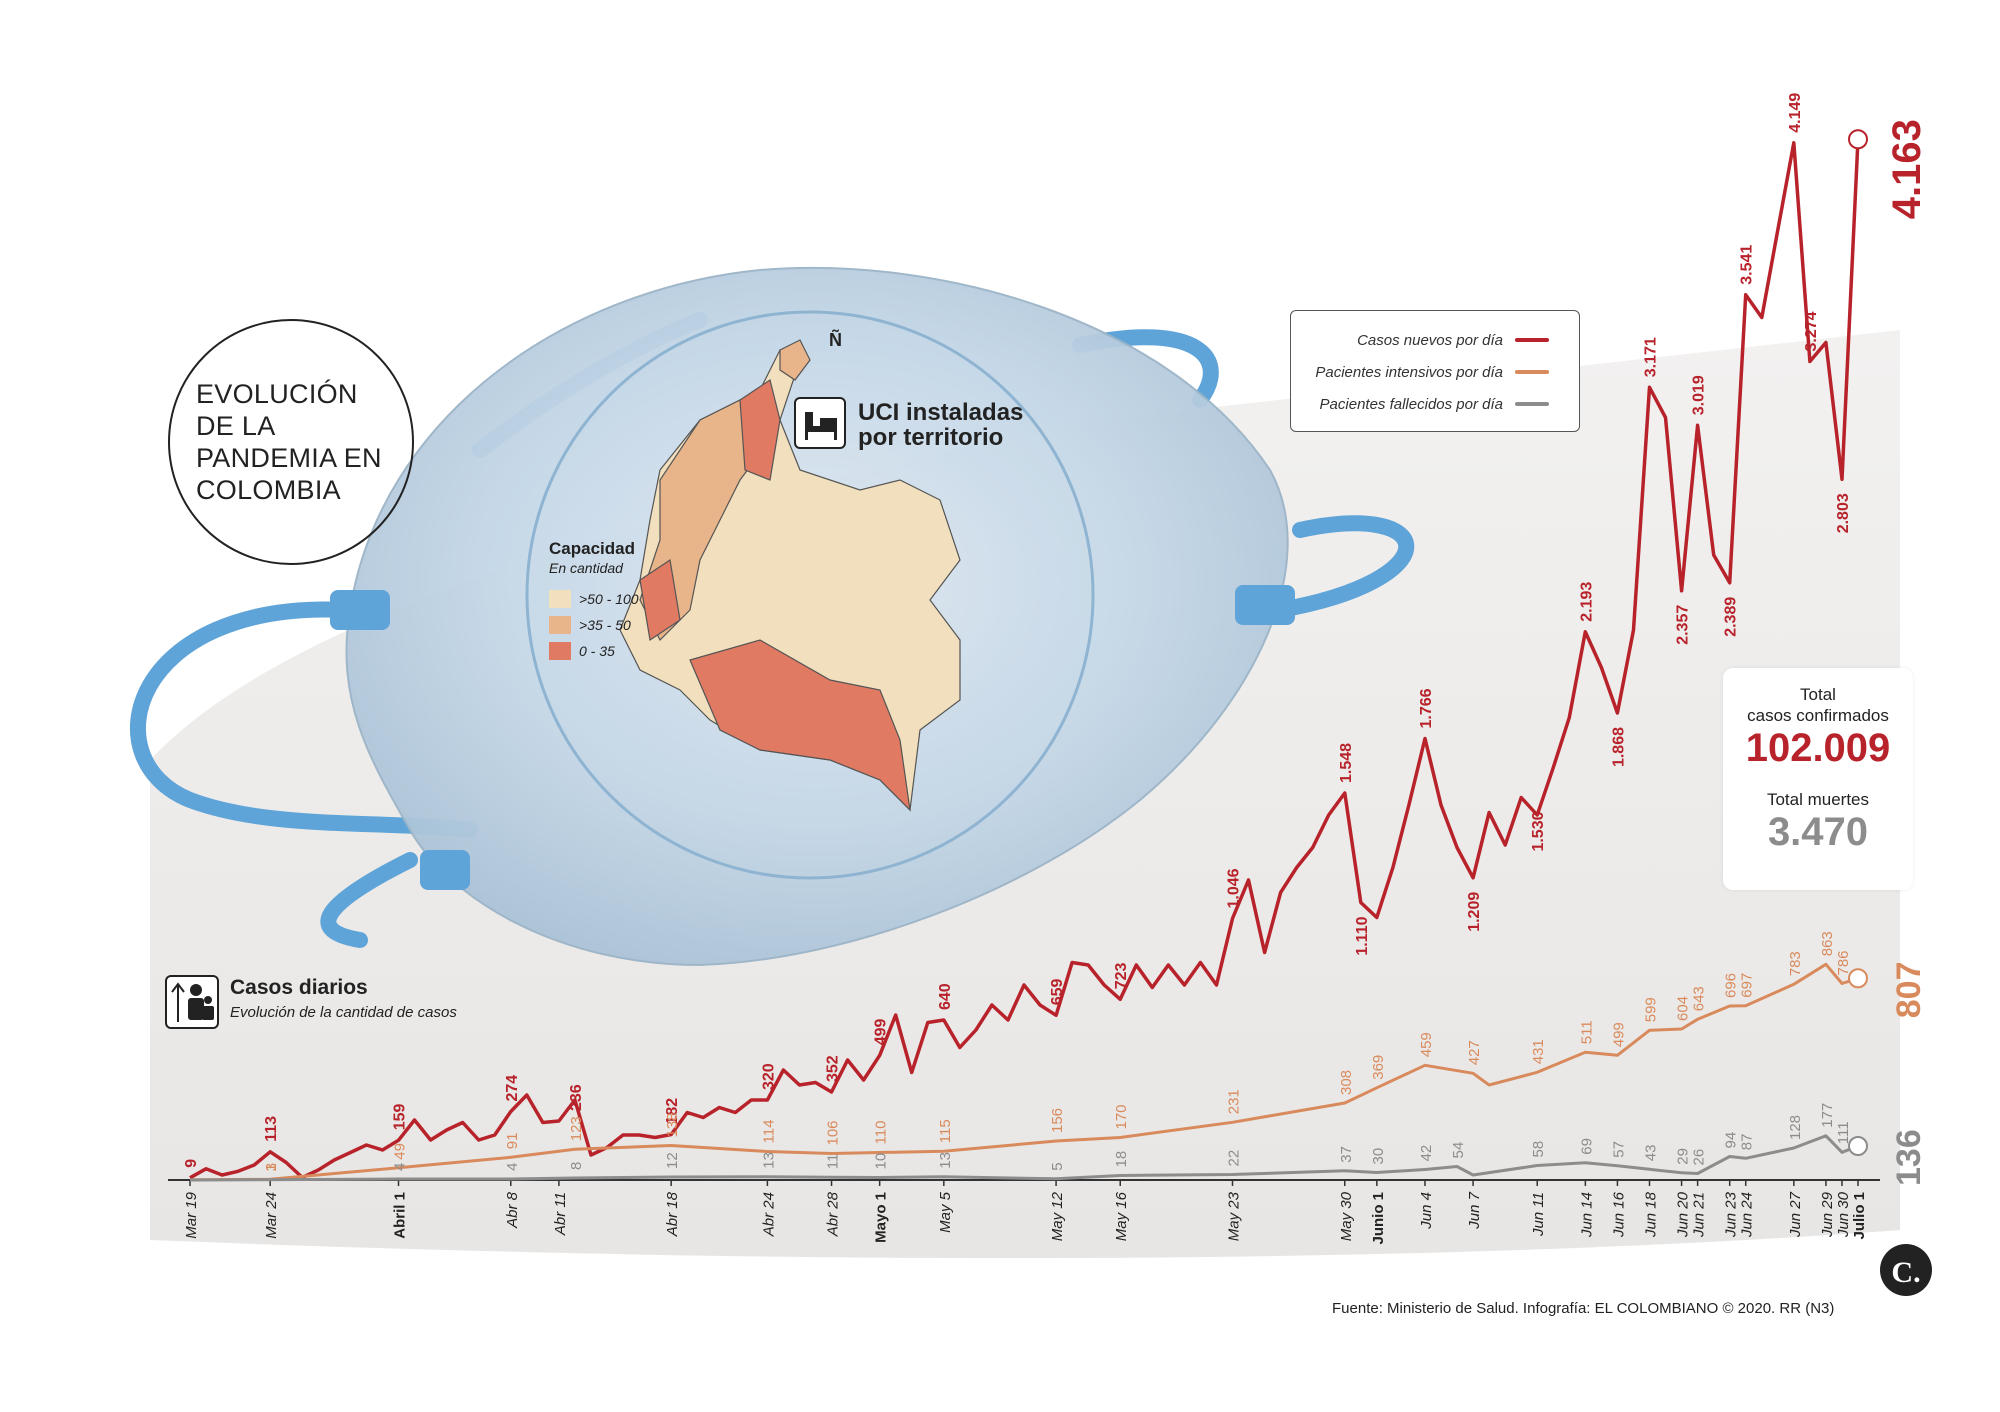 The height and width of the screenshot is (1412, 2000). What do you see at coordinates (1057, 991) in the screenshot?
I see `data-label: 659` at bounding box center [1057, 991].